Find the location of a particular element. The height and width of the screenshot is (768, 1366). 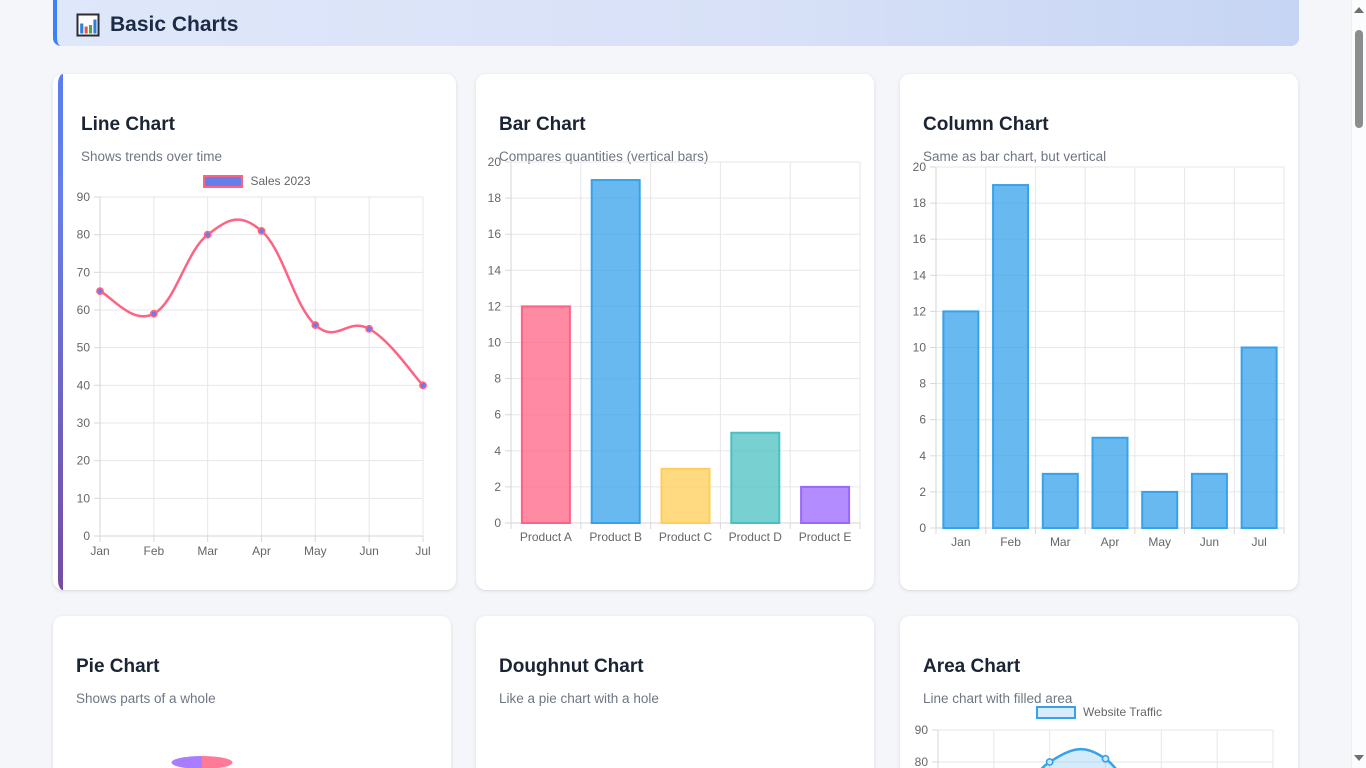

card-subtitle: Same as bar chart, but vertical is located at coordinates (1015, 156).